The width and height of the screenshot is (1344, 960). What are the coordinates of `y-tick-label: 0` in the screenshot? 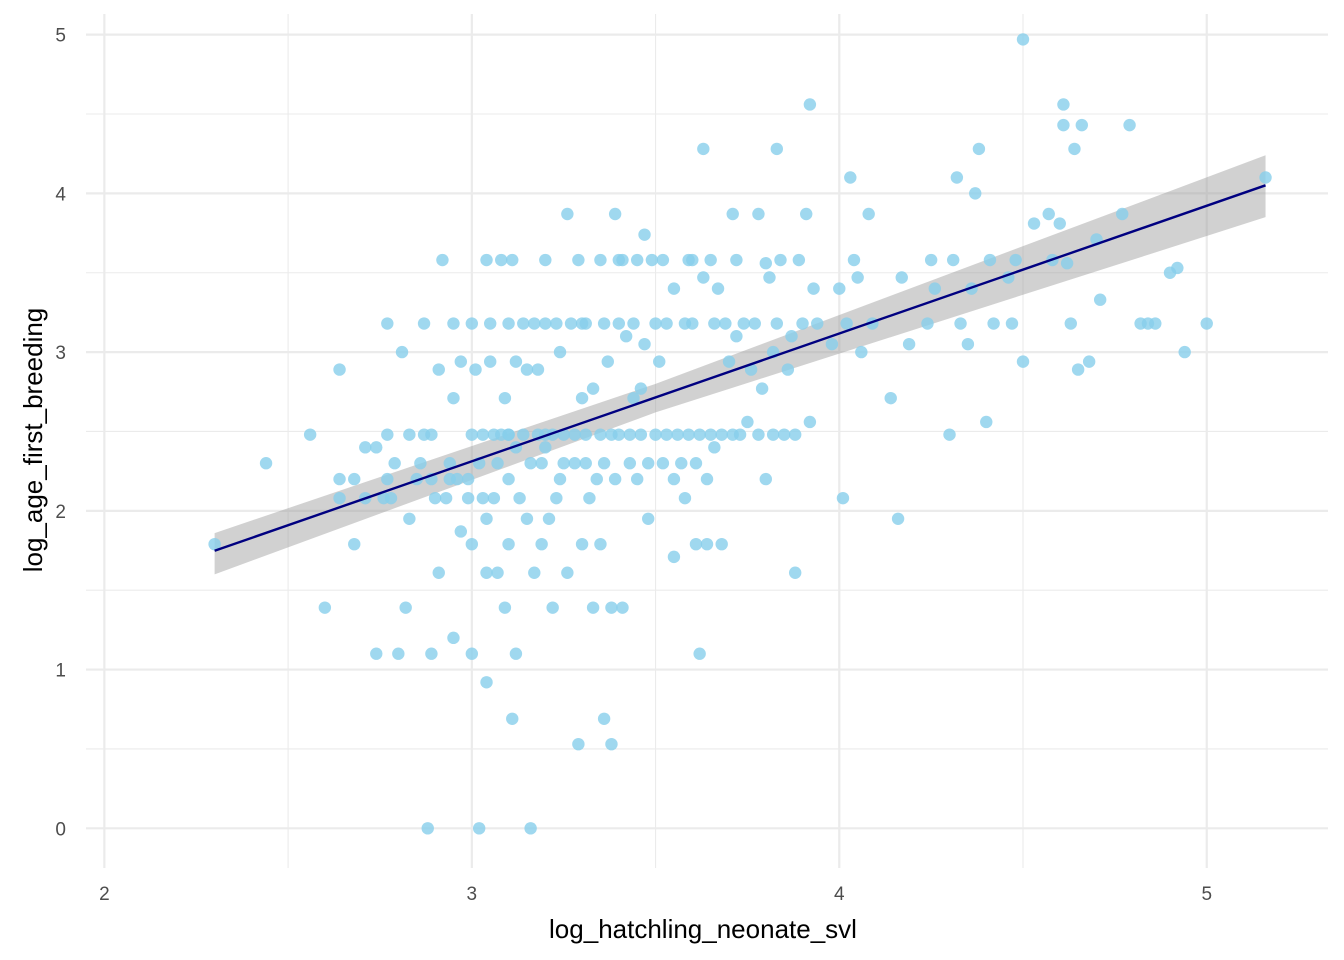 It's located at (60, 829).